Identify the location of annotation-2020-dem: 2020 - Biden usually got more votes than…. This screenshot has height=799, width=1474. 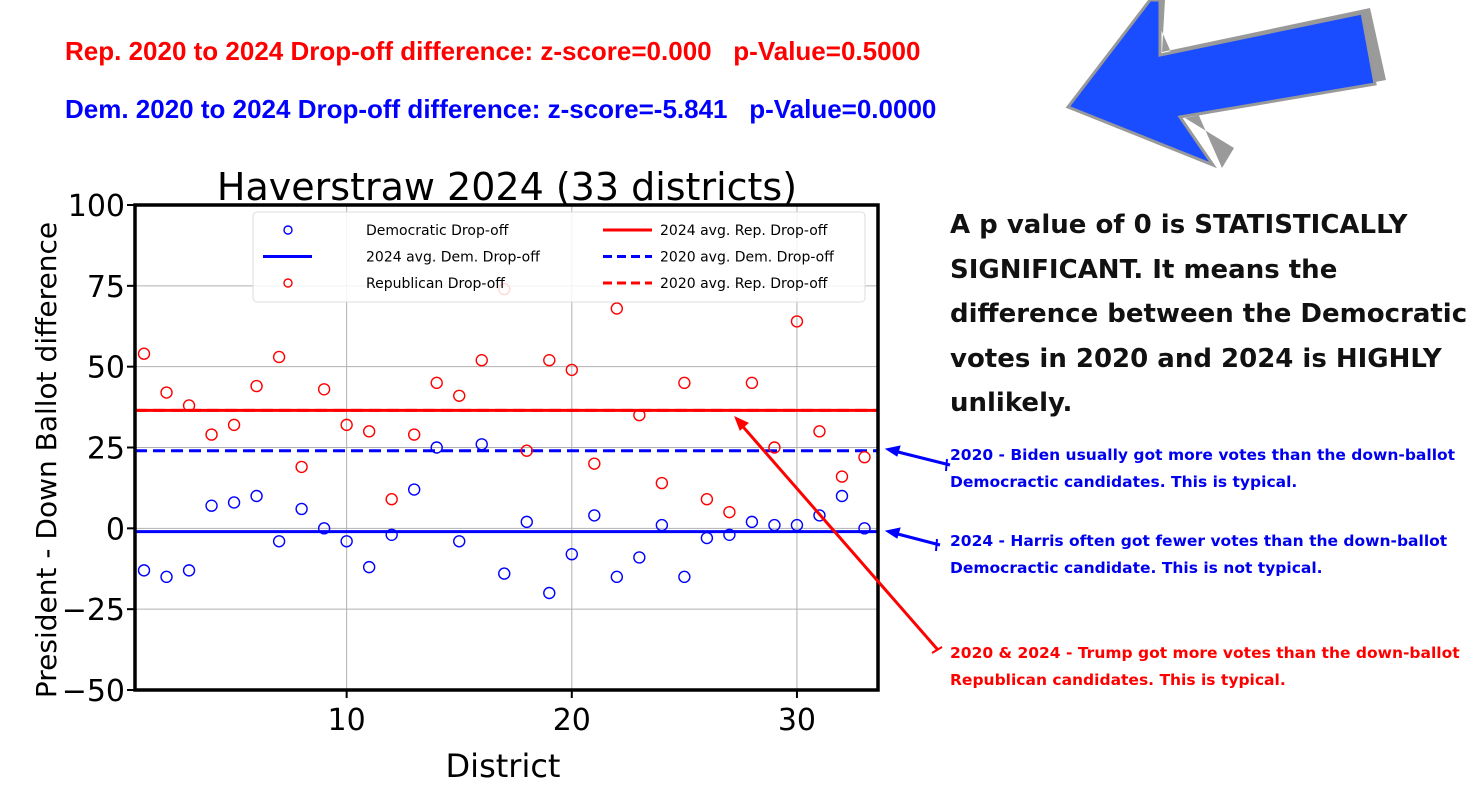
(1203, 468).